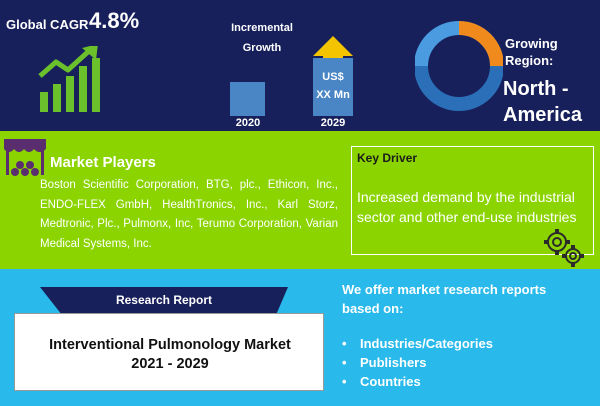 This screenshot has height=406, width=600. Describe the element at coordinates (248, 123) in the screenshot. I see `year-2020-label: 2020` at that location.